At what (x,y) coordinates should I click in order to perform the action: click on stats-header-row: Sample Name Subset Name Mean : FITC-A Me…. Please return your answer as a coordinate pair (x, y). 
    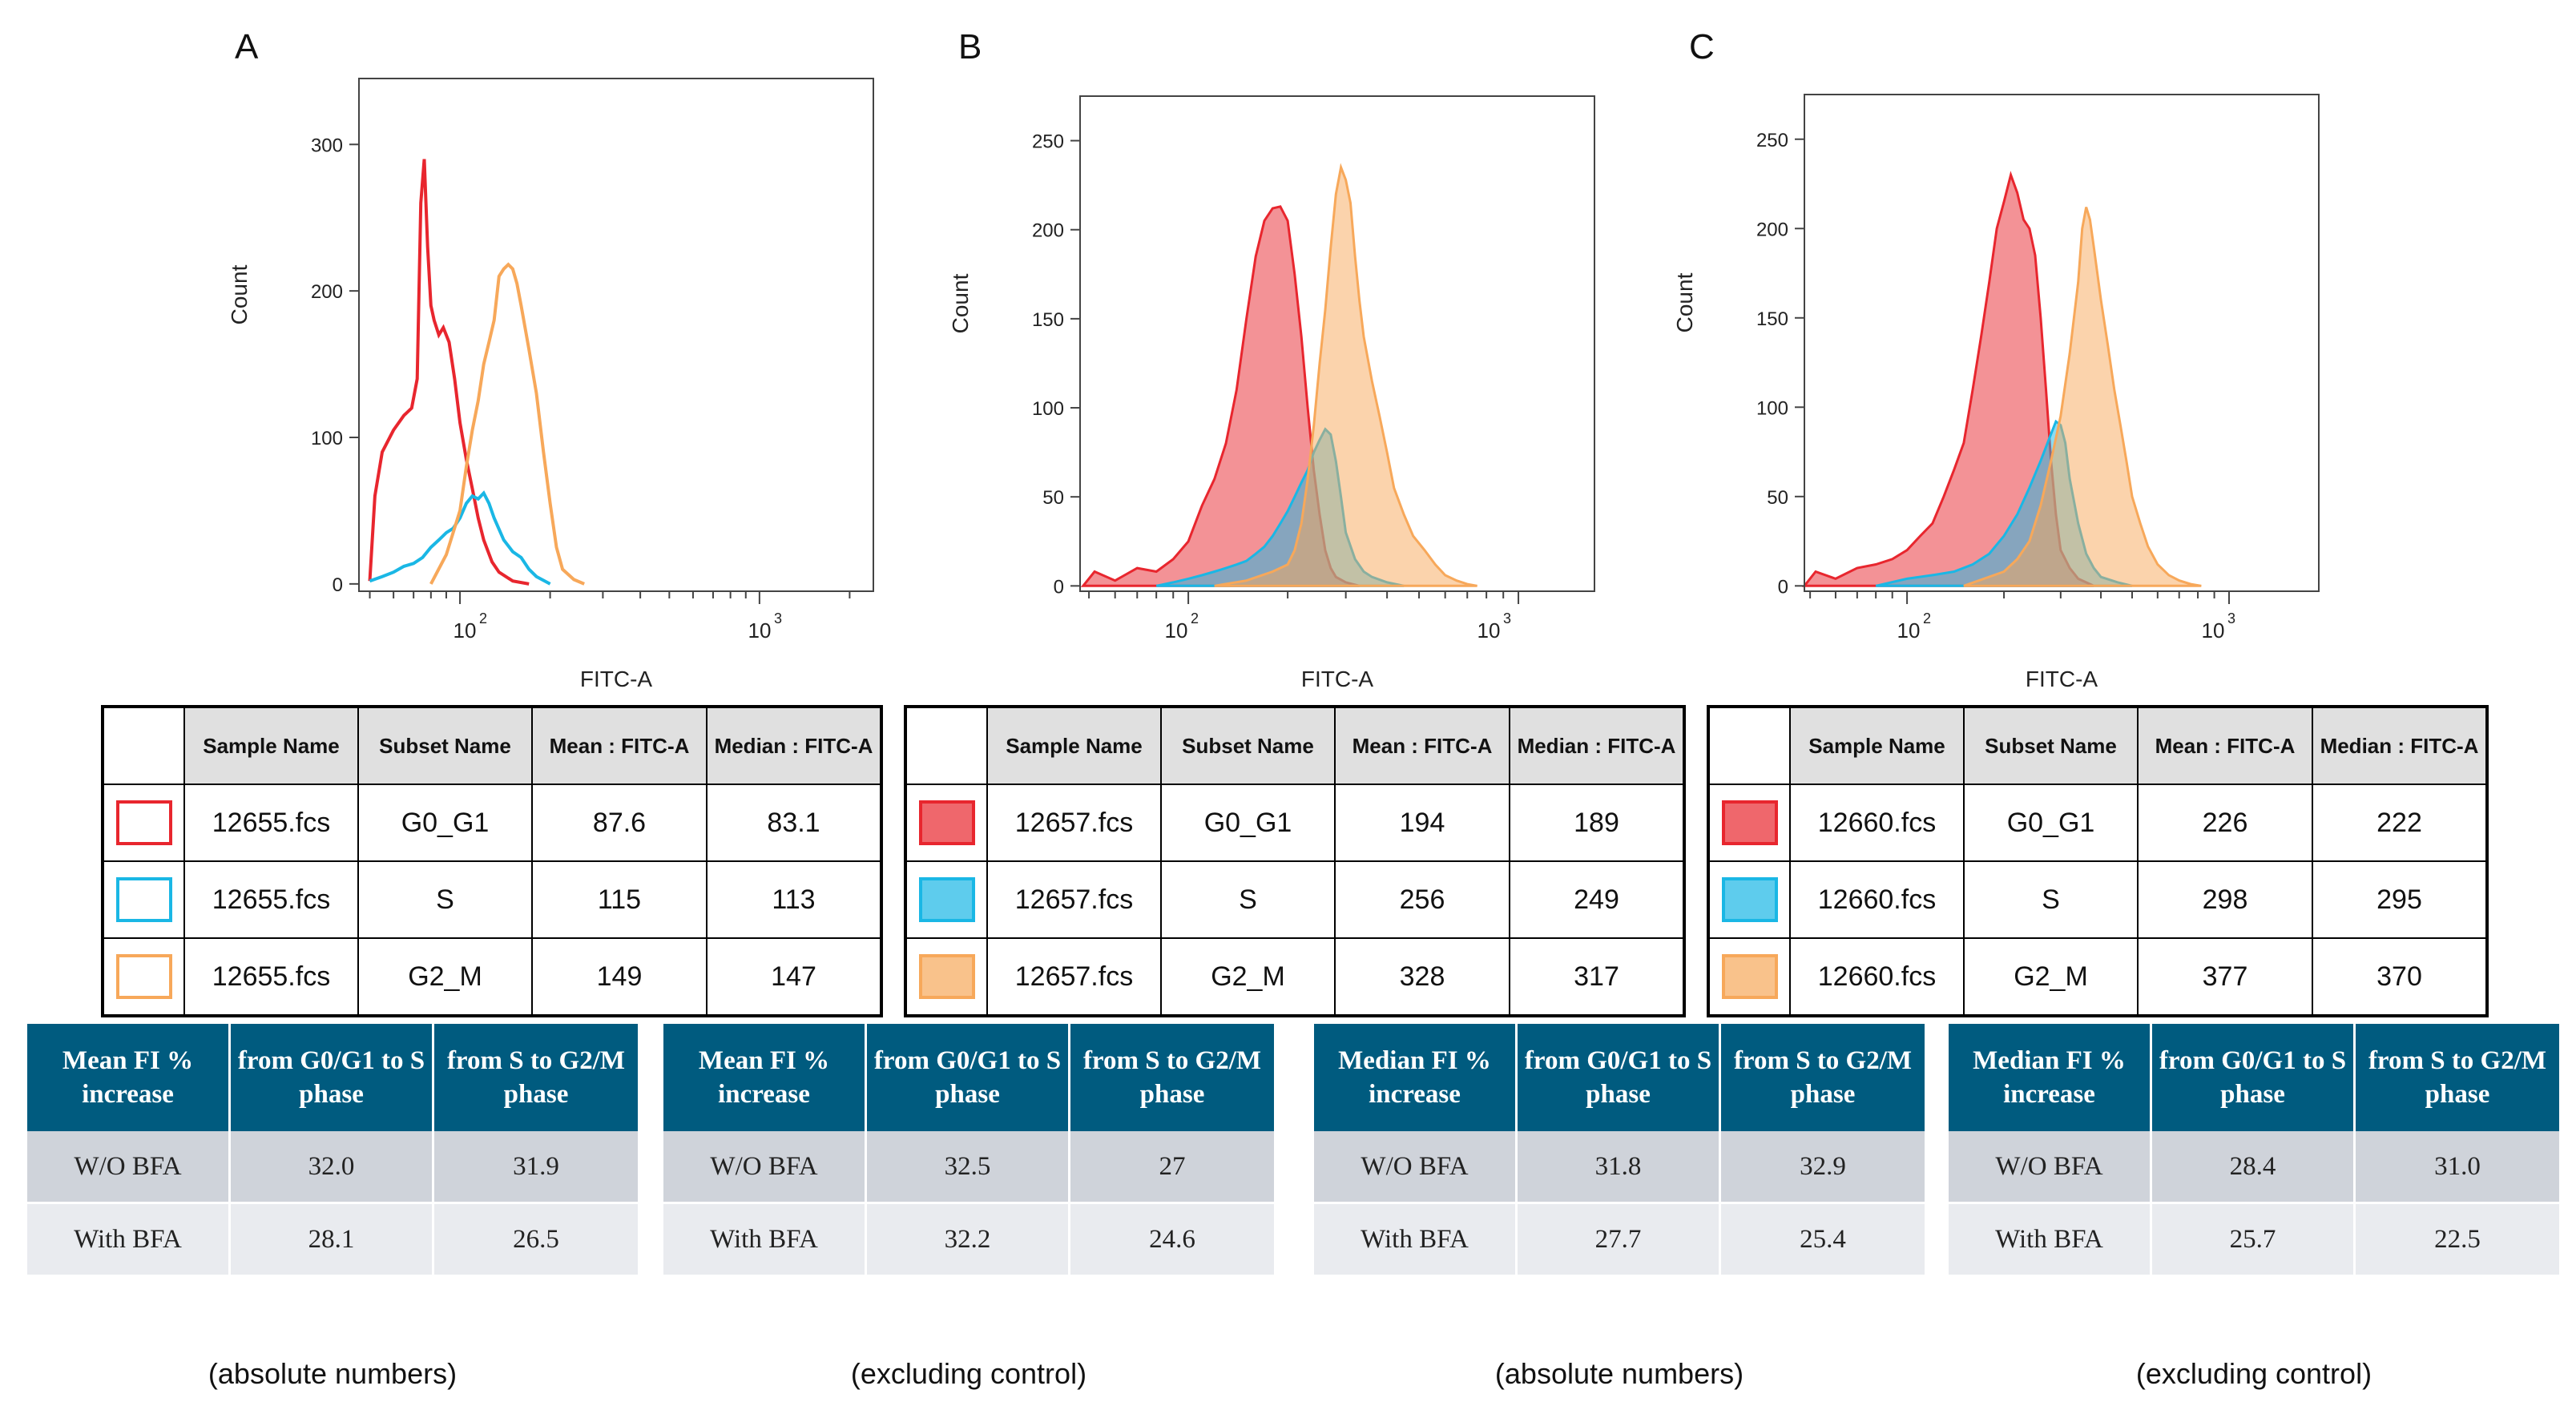
    Looking at the image, I should click on (2097, 745).